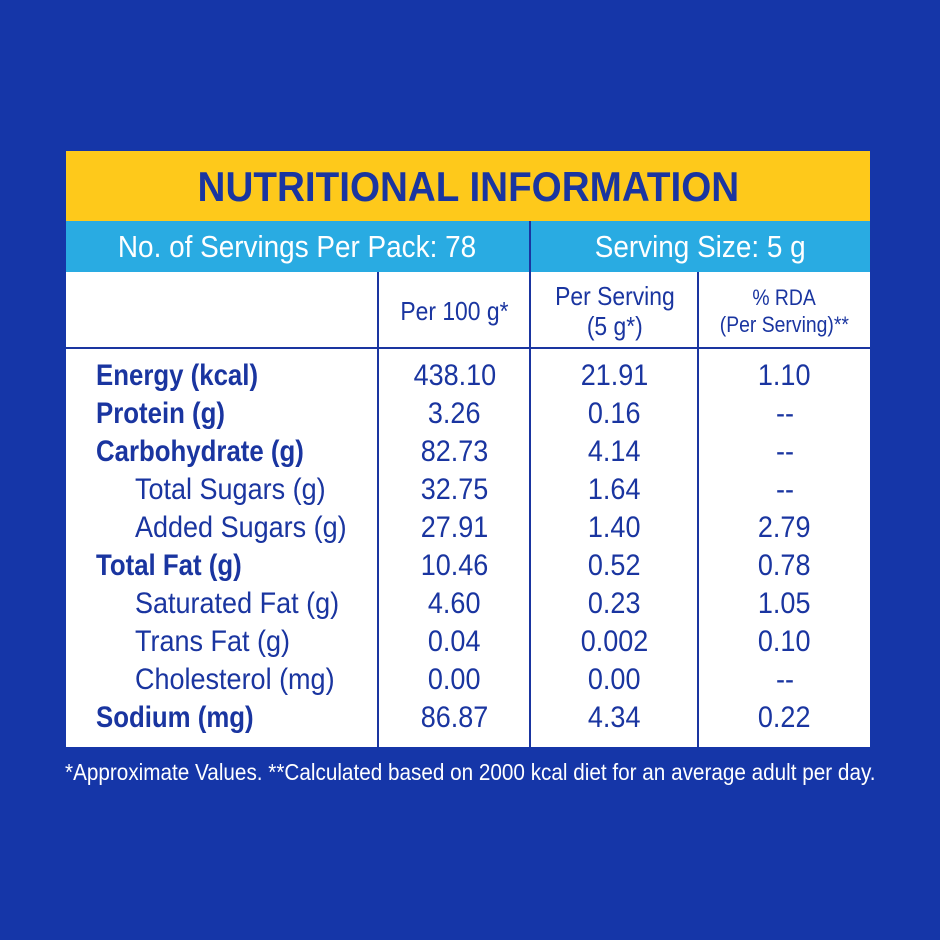 Image resolution: width=940 pixels, height=940 pixels. I want to click on row-label: Saturated Fat (g), so click(237, 603).